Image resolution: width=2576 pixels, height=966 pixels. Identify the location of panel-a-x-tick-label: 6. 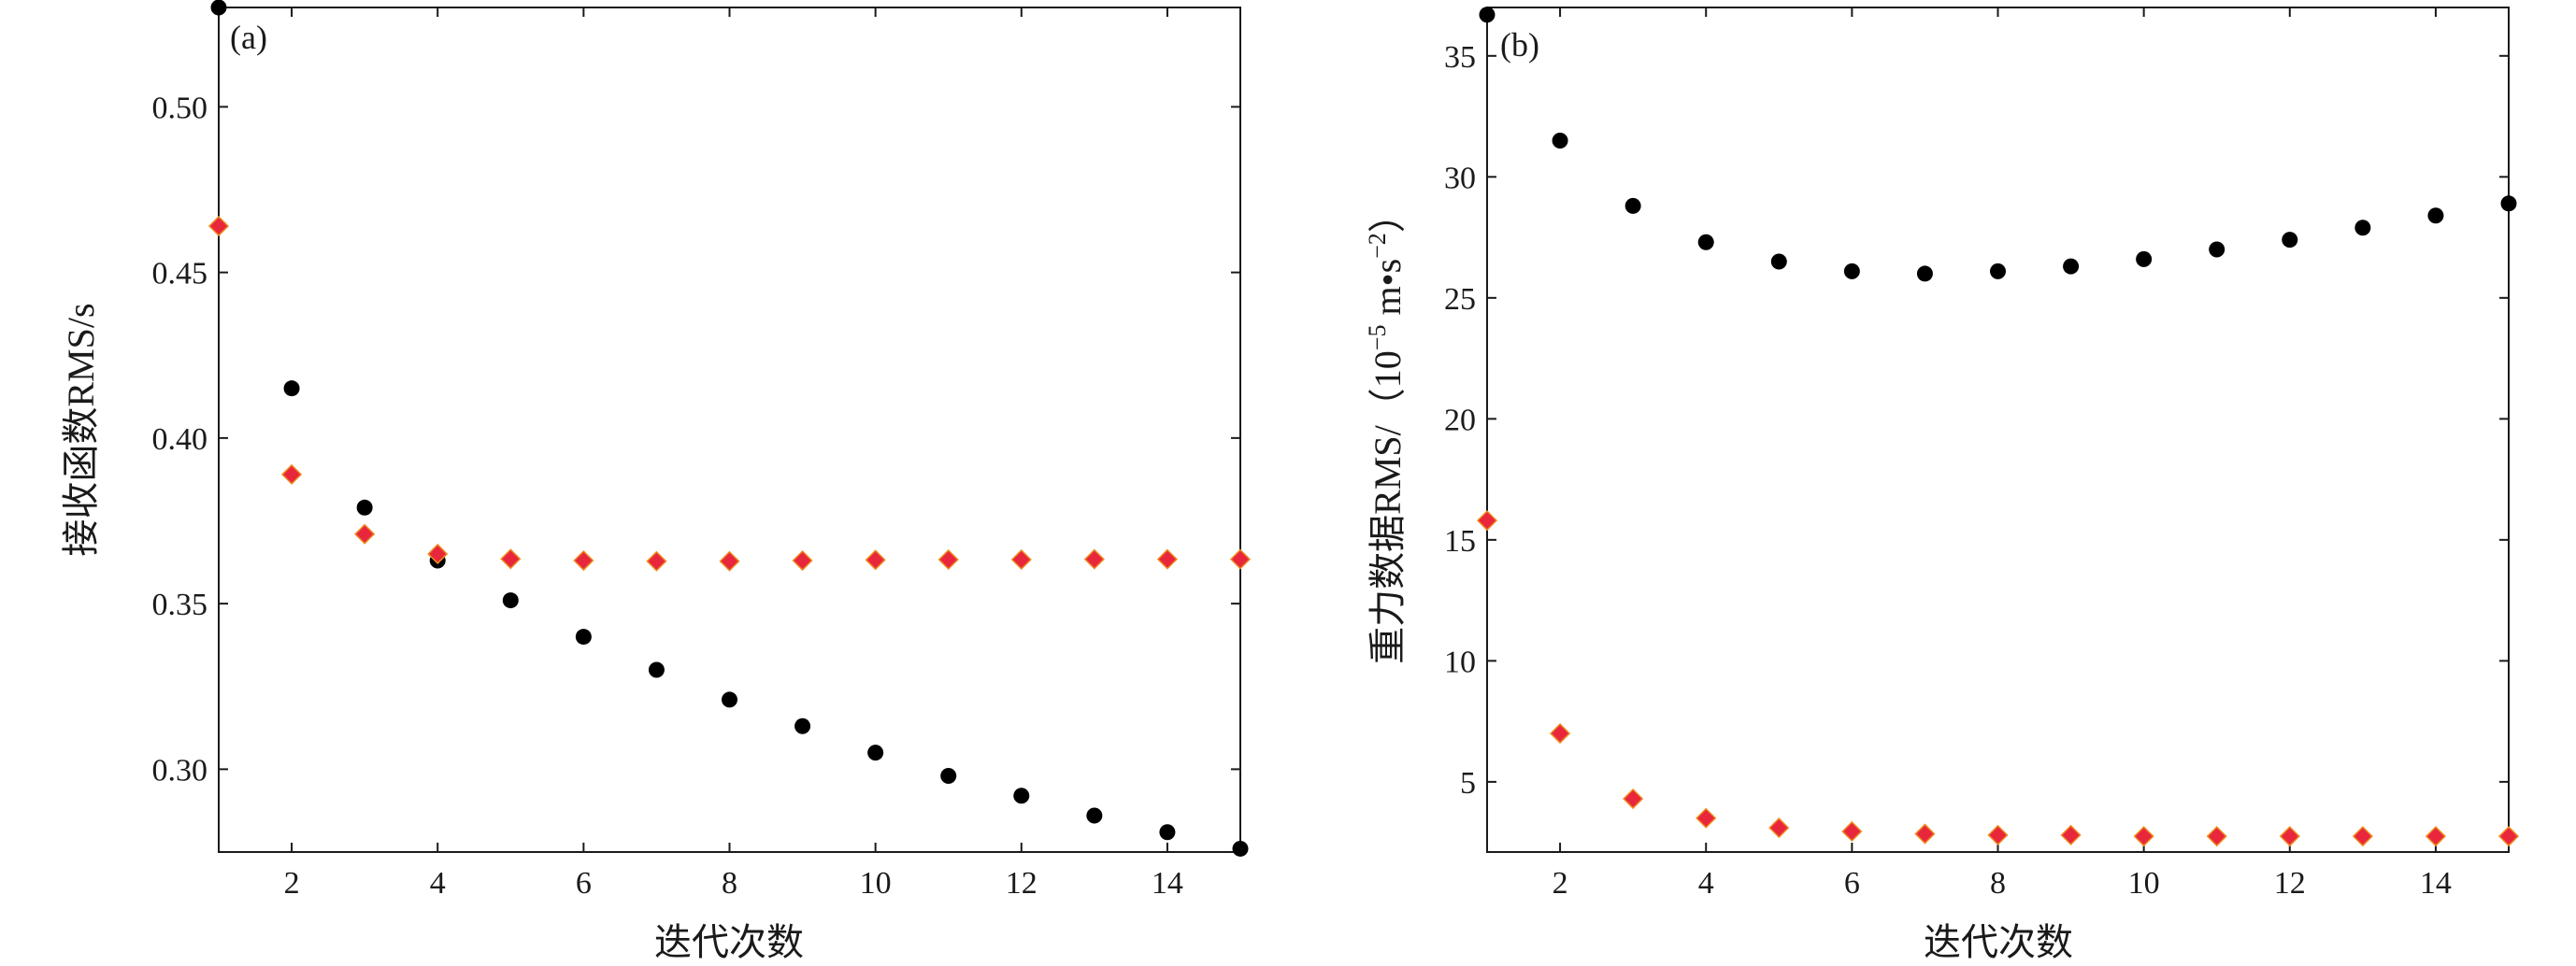
(584, 884).